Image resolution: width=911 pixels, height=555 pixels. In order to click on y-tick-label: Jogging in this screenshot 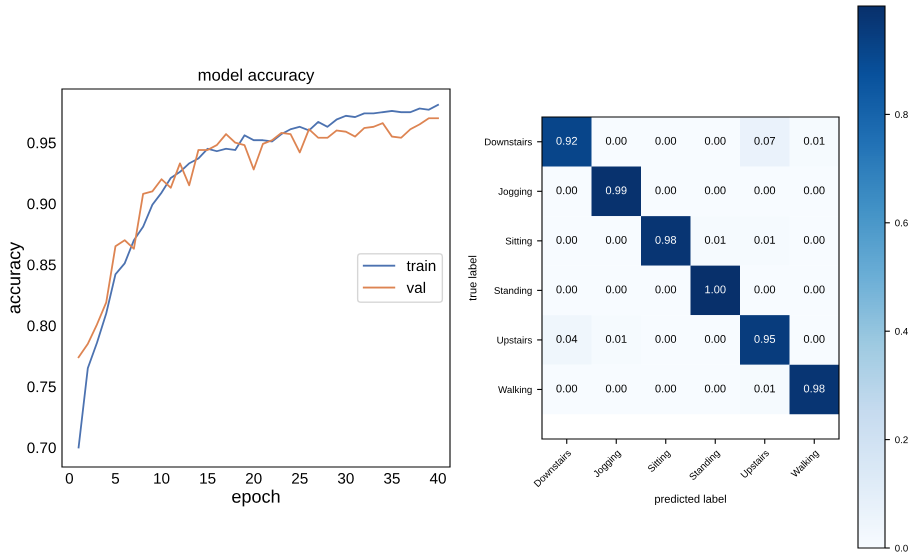, I will do `click(515, 192)`.